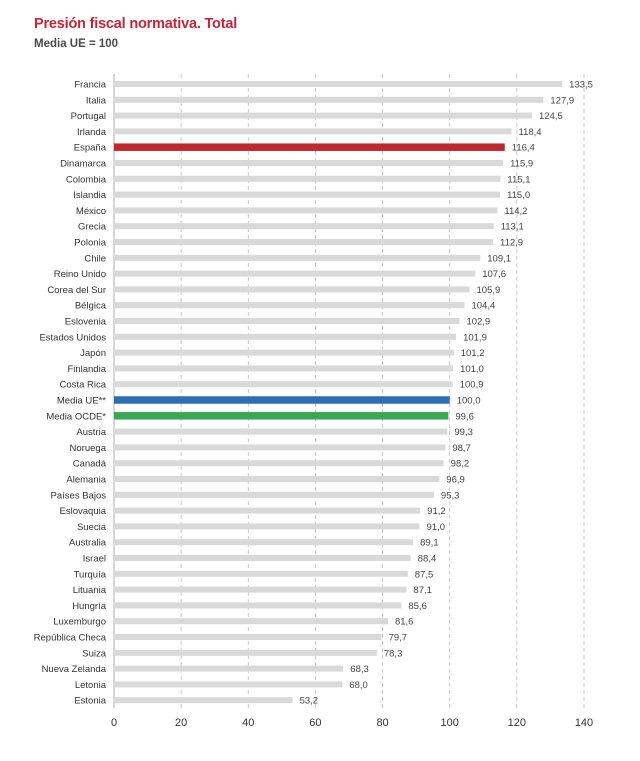 Image resolution: width=640 pixels, height=761 pixels. I want to click on category-label: Eslovenia, so click(86, 322).